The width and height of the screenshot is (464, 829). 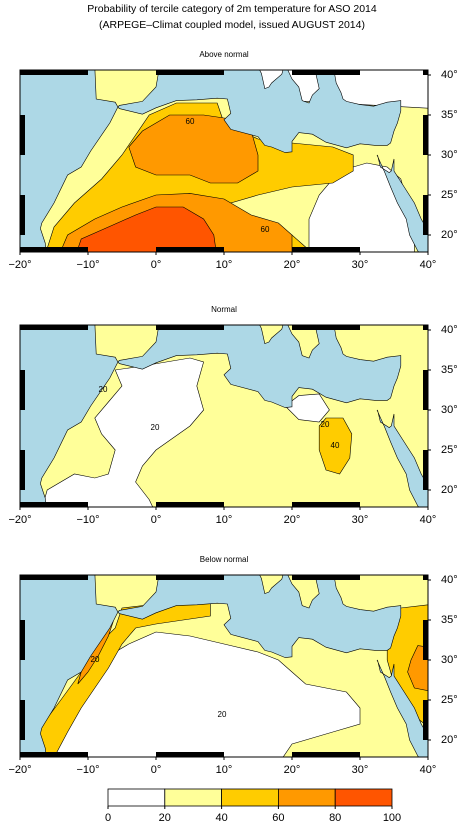 I want to click on lon-tick-label: 0°, so click(x=156, y=520).